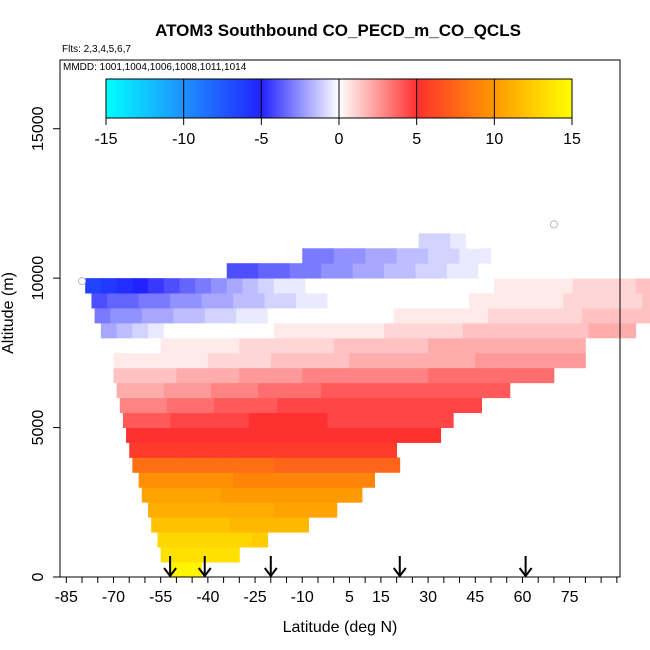 The height and width of the screenshot is (650, 650). What do you see at coordinates (261, 139) in the screenshot?
I see `colorbar-tick-label: -5` at bounding box center [261, 139].